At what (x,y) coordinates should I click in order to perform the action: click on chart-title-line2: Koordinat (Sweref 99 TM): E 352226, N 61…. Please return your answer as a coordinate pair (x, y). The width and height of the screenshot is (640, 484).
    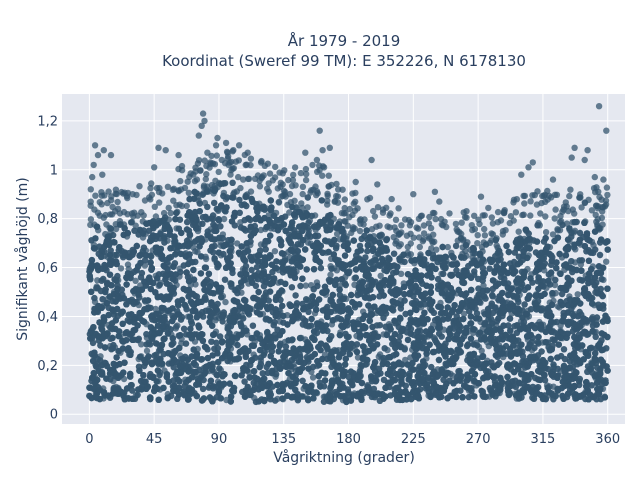
    Looking at the image, I should click on (344, 61).